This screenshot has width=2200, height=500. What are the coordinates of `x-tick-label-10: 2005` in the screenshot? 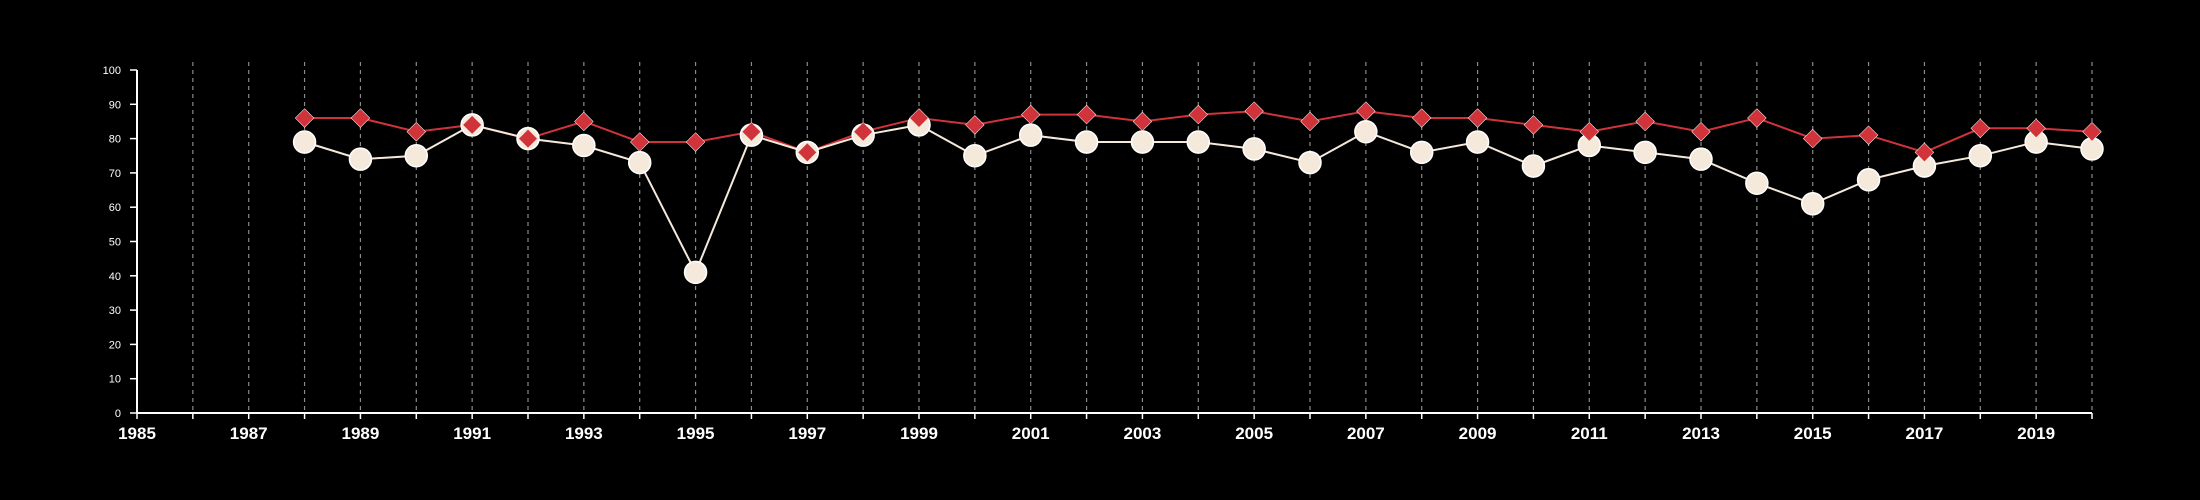 It's located at (1254, 433).